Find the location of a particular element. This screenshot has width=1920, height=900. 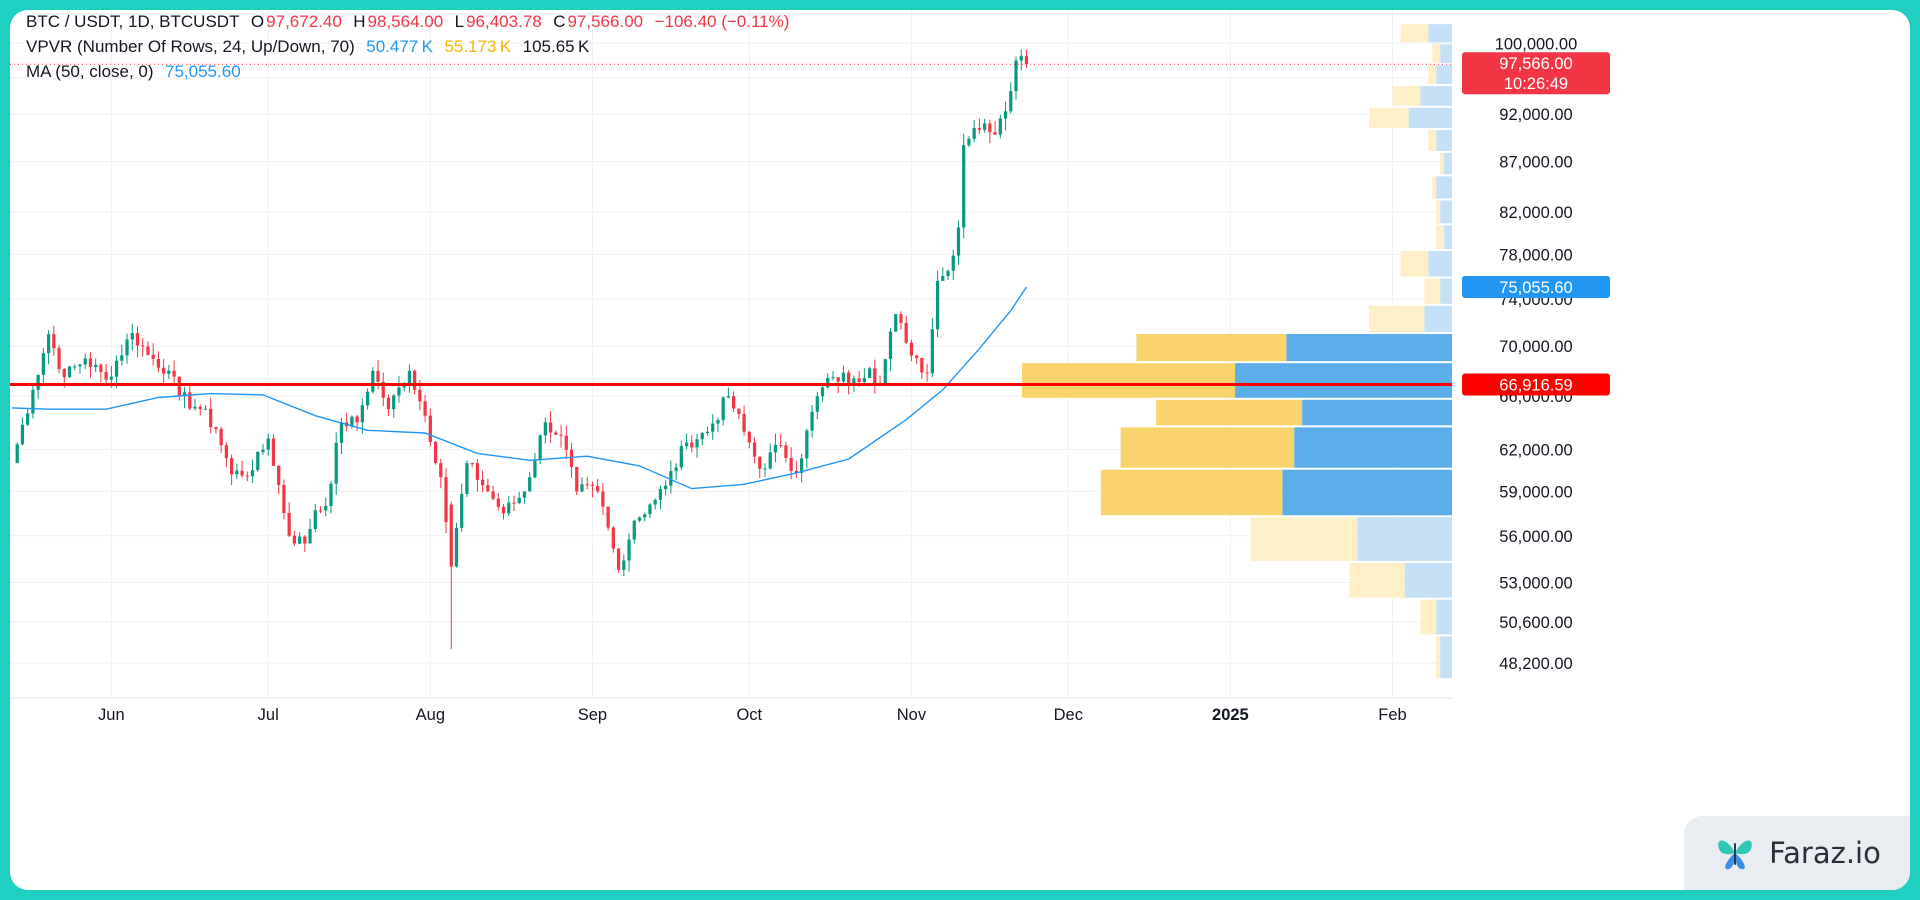

price-tick-label: 100,000.00 is located at coordinates (1536, 44).